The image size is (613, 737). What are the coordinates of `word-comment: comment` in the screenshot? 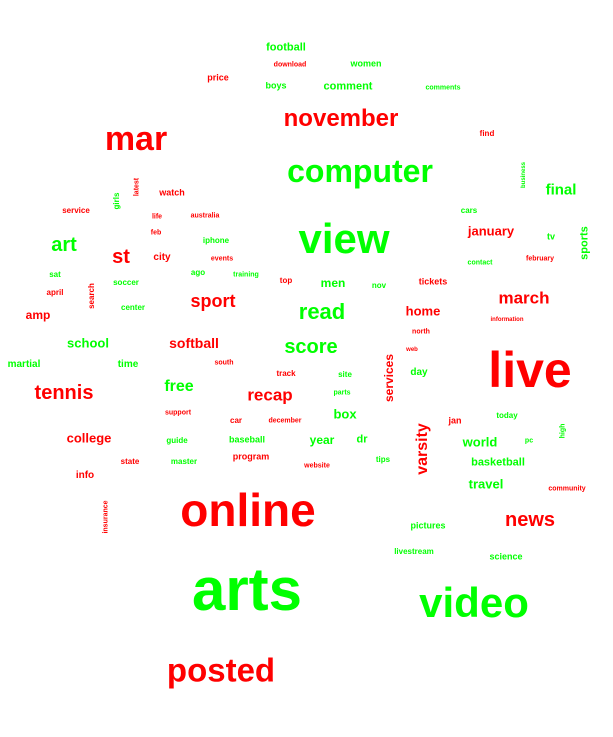 It's located at (348, 86).